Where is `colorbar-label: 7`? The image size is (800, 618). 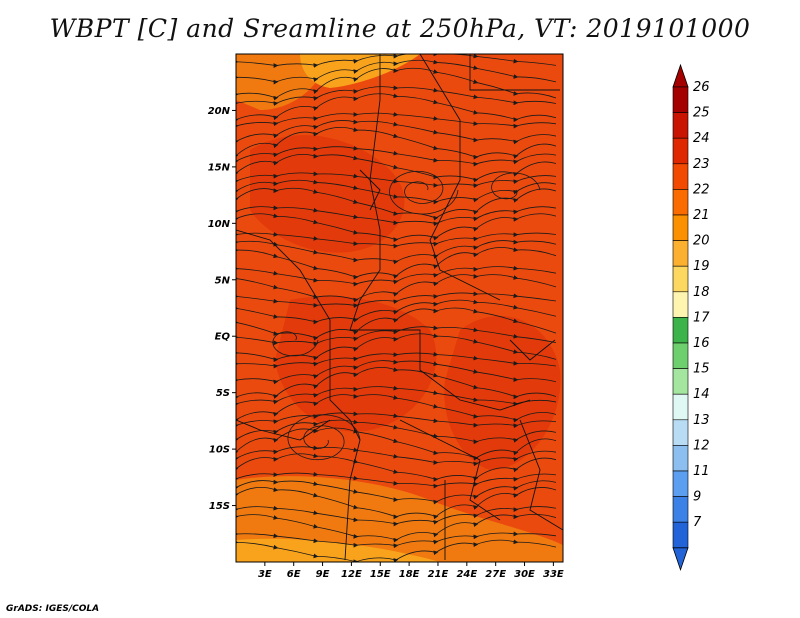
colorbar-label: 7 is located at coordinates (697, 522).